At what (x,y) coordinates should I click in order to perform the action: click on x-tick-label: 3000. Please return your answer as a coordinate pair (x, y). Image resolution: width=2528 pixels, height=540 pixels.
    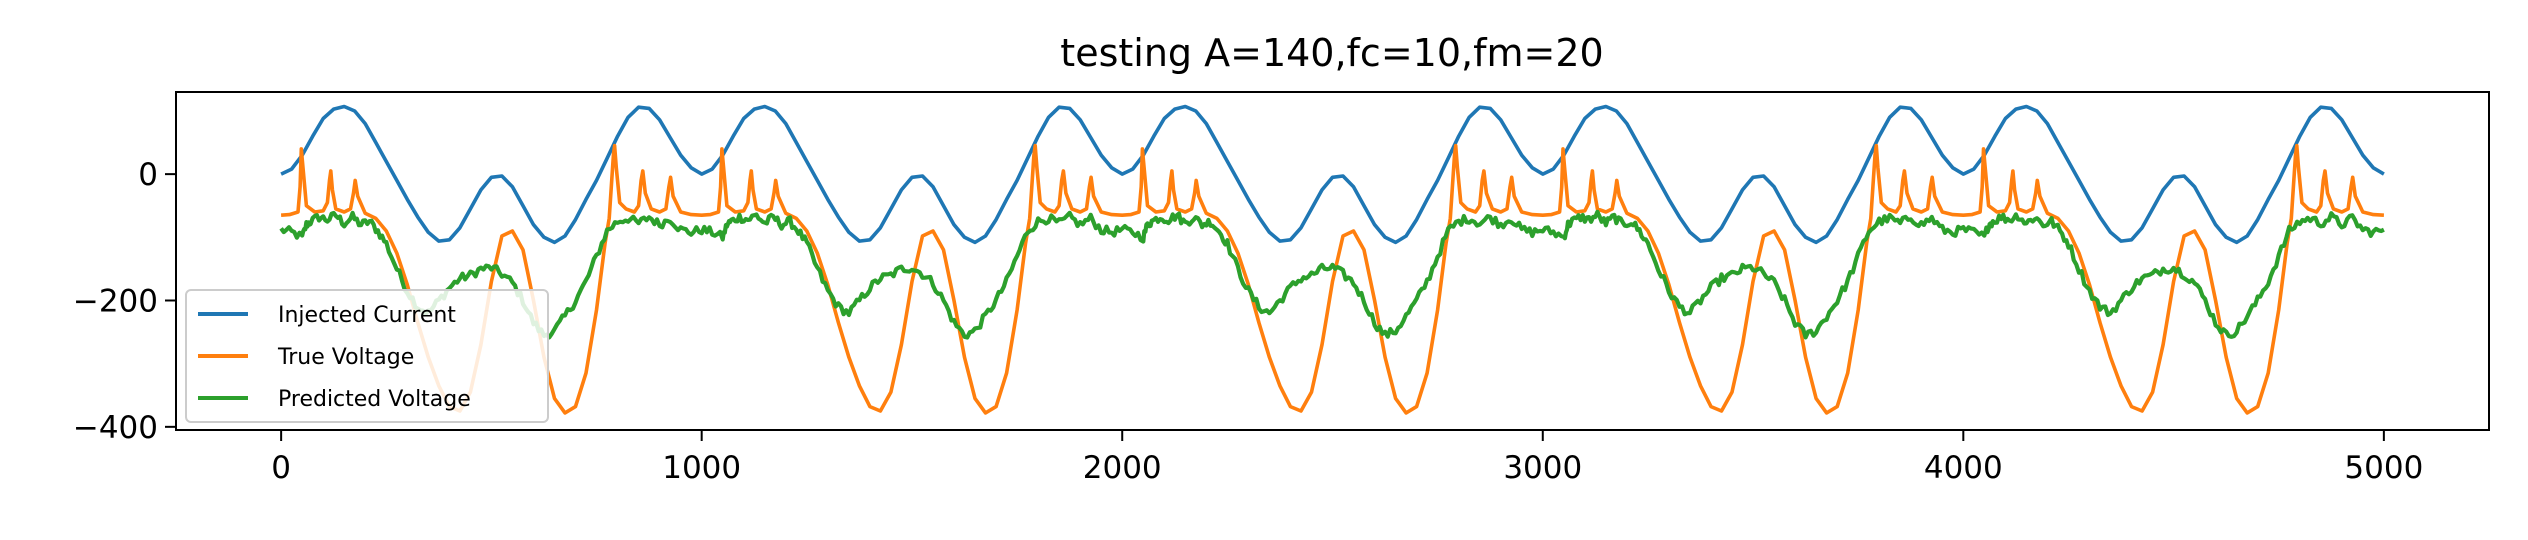
    Looking at the image, I should click on (1542, 468).